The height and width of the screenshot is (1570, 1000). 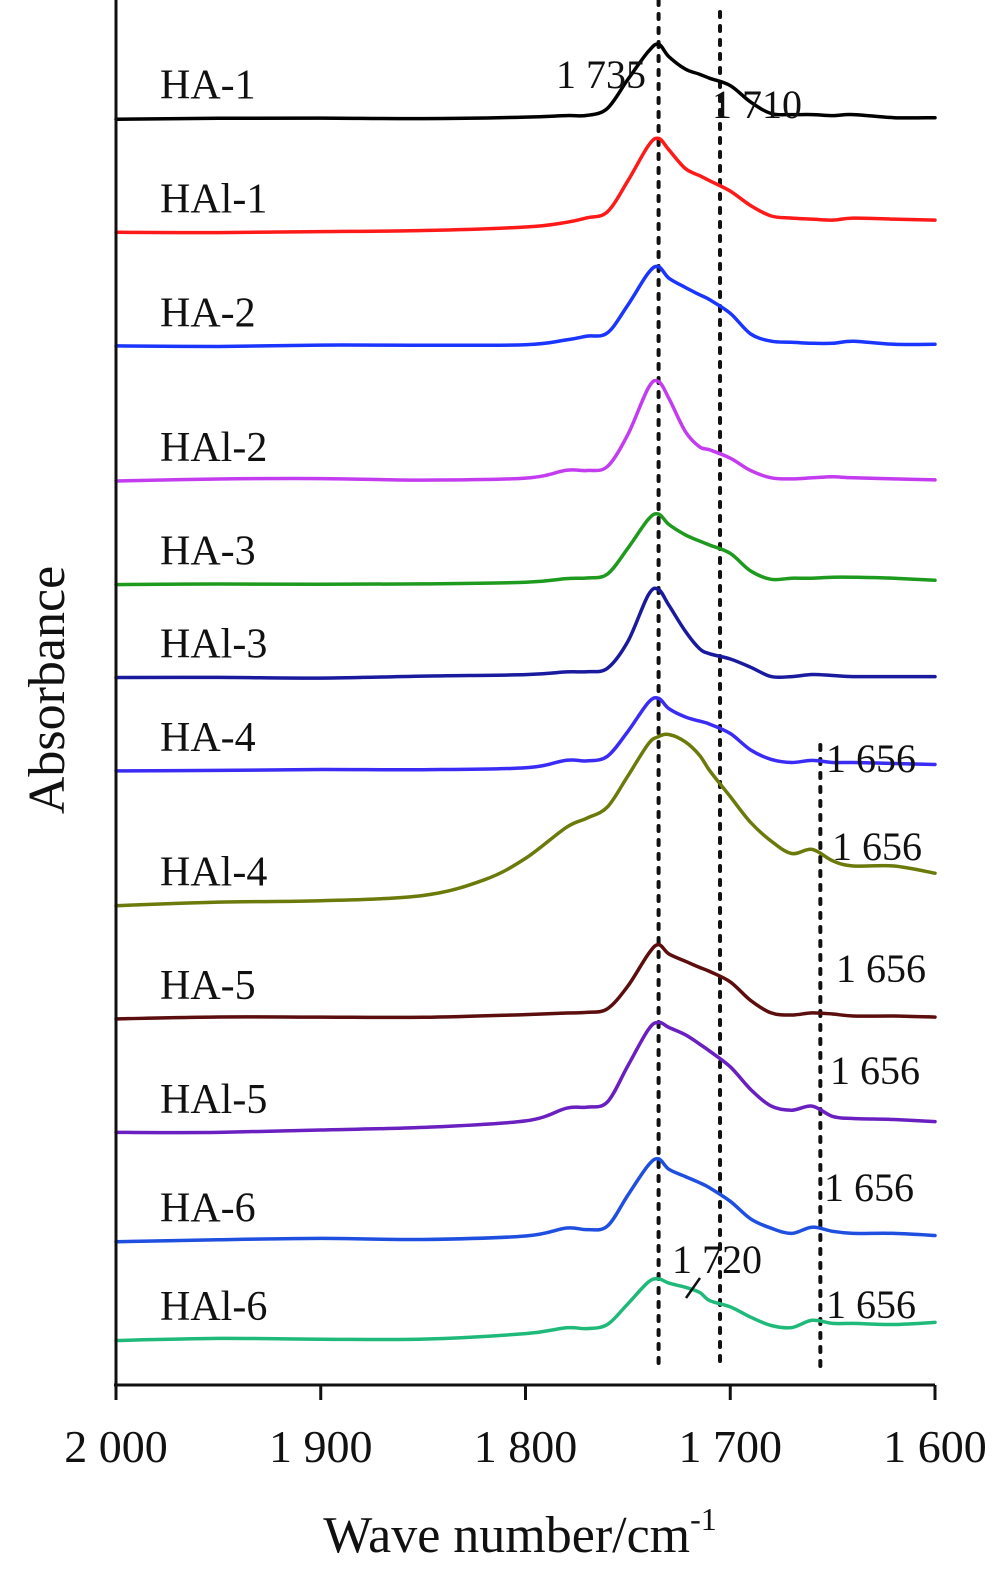 What do you see at coordinates (213, 1100) in the screenshot?
I see `series-label-hal-5: HAl-5` at bounding box center [213, 1100].